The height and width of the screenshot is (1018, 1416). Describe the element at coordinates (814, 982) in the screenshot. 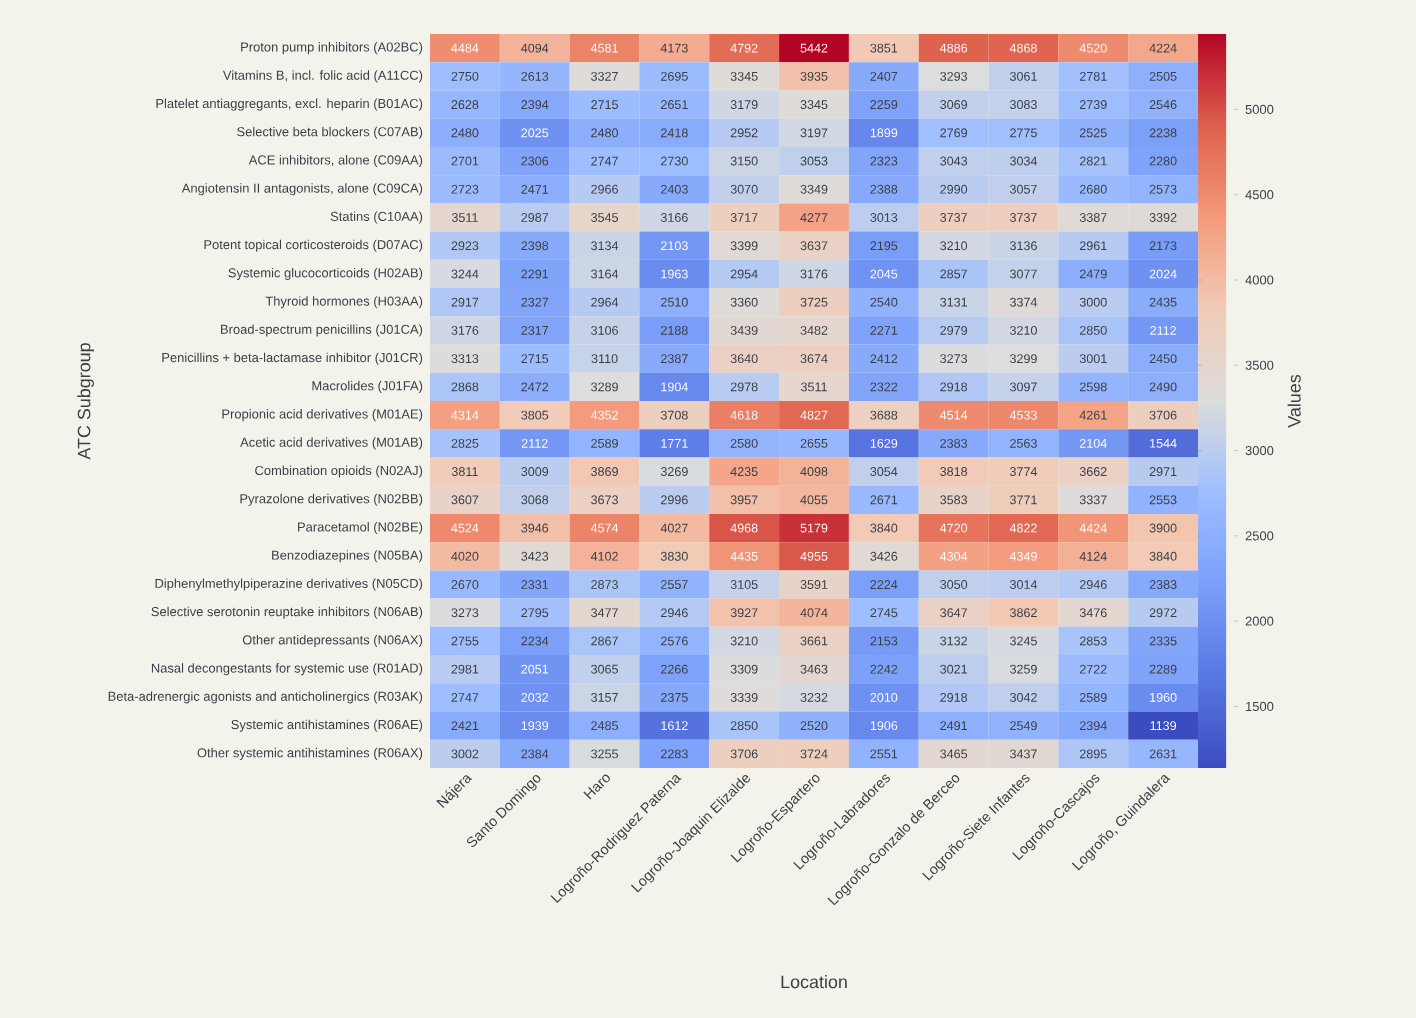

I see `x-axis-title: Location` at that location.